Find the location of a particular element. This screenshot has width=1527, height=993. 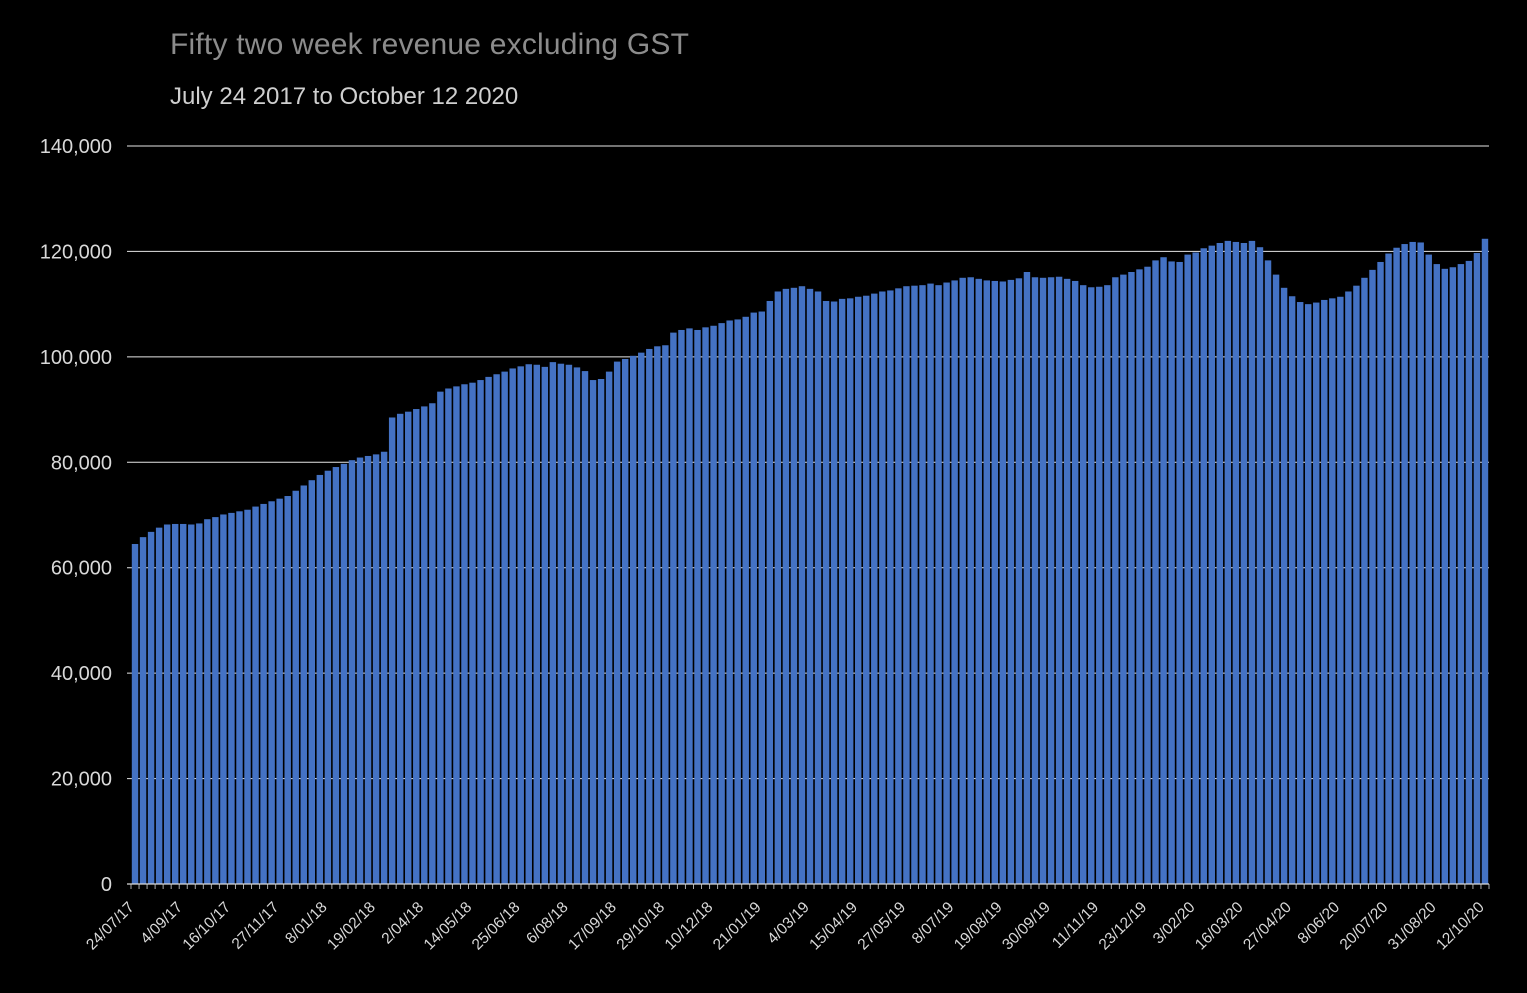

y-axis-label: 60,000 is located at coordinates (81, 569).